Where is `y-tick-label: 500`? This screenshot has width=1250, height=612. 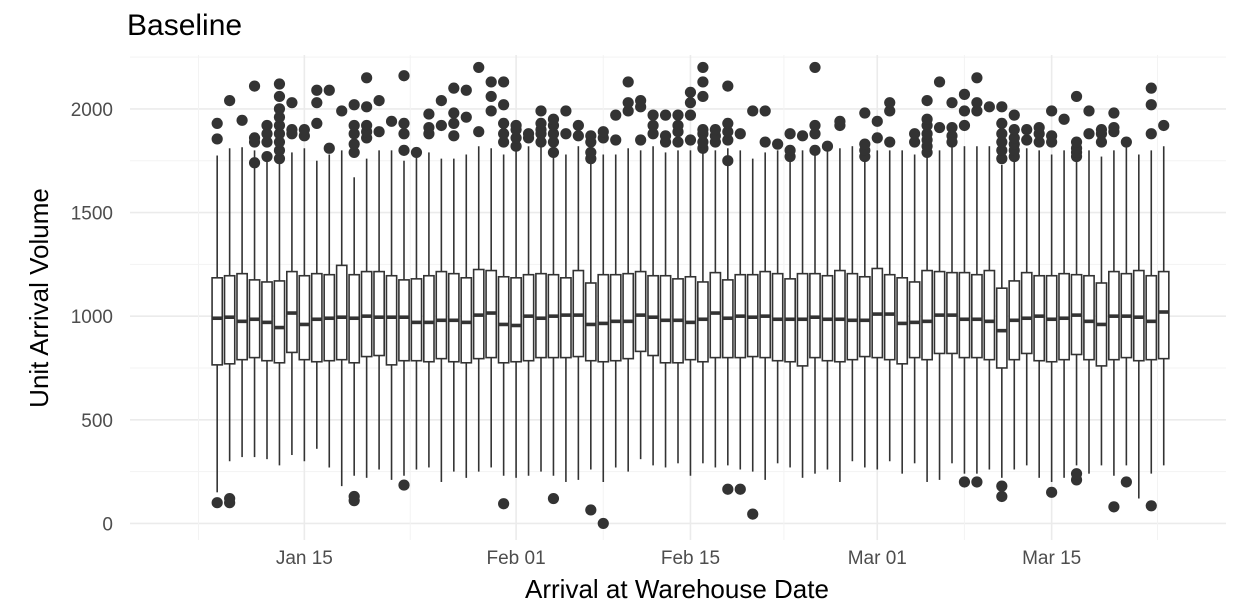
y-tick-label: 500 is located at coordinates (97, 421).